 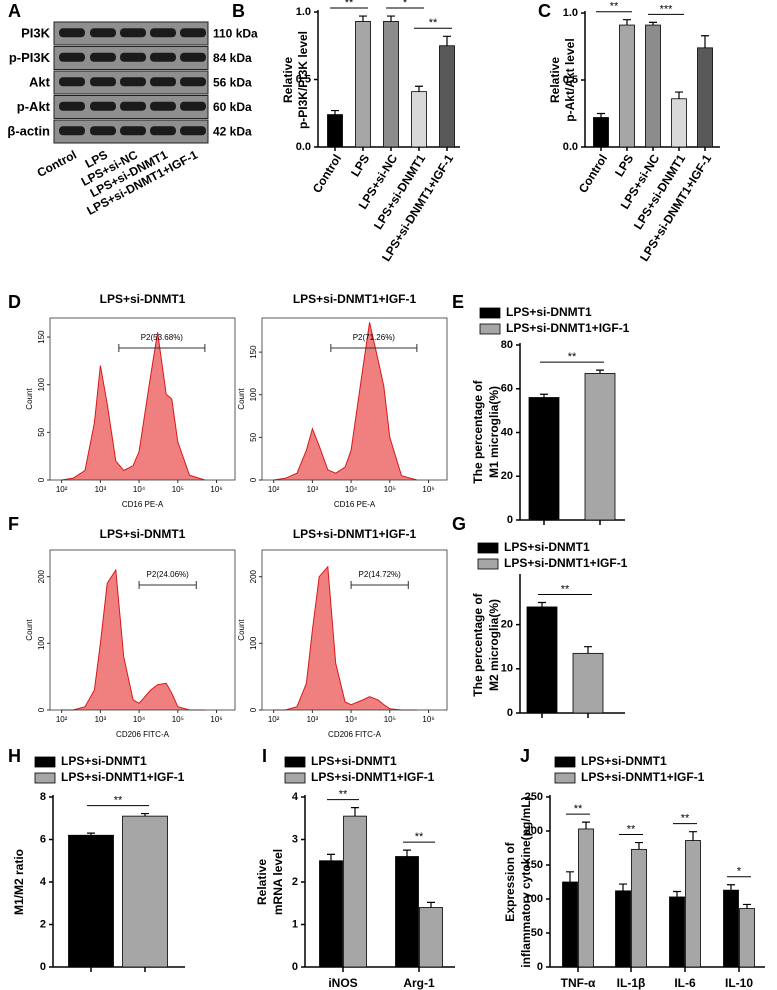 I want to click on y-tick-label: 80, so click(x=507, y=345).